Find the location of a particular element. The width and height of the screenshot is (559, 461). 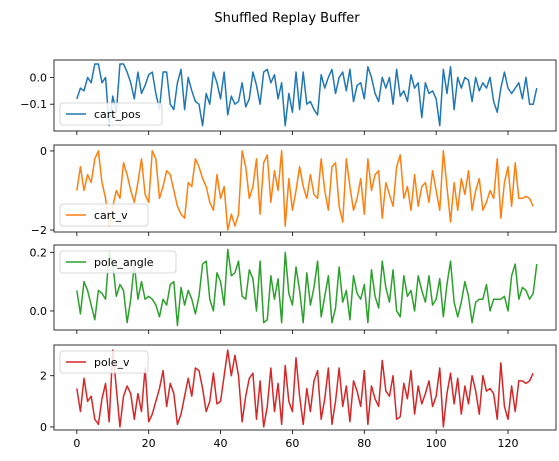

chart-title: Shuffled Replay Buffer is located at coordinates (287, 18).